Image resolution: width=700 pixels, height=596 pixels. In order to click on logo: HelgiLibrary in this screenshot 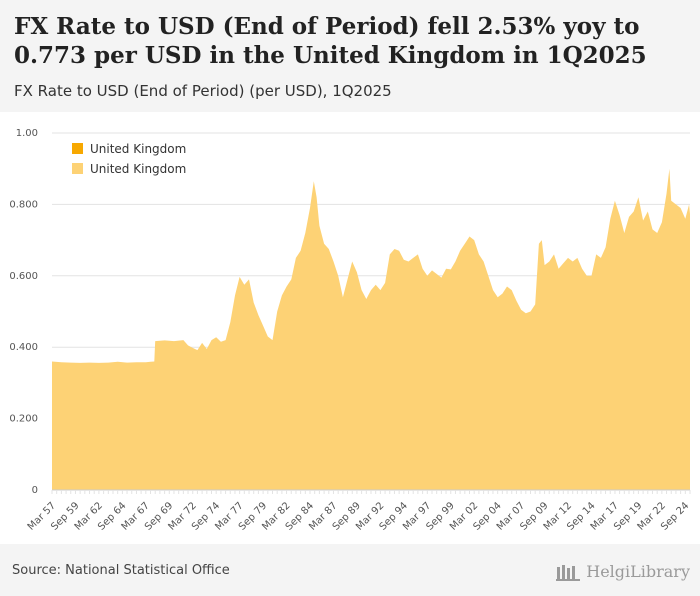, I will do `click(623, 571)`.